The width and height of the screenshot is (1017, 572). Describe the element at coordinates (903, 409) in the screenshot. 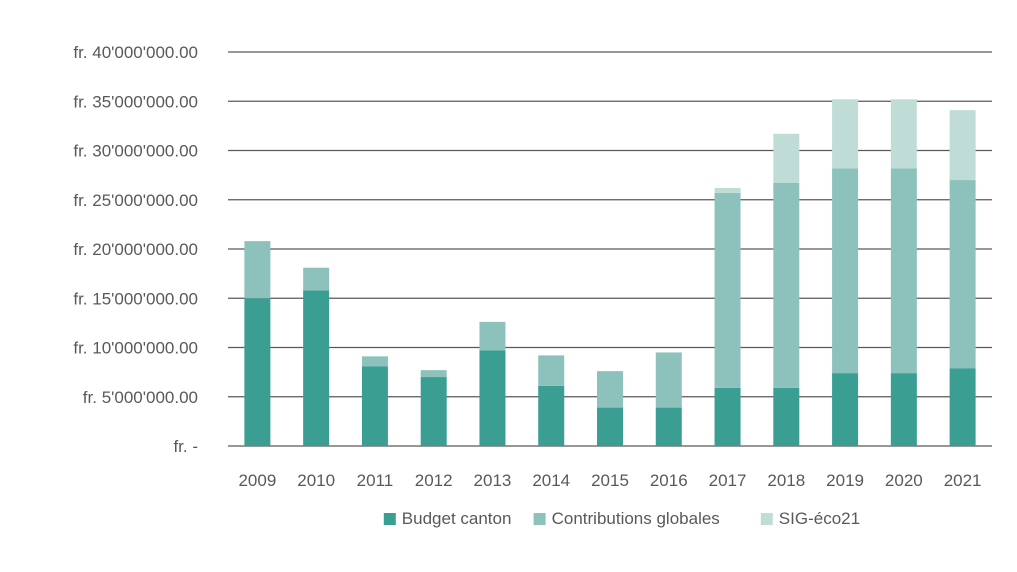

I see `bar-budget-canton-2020` at that location.